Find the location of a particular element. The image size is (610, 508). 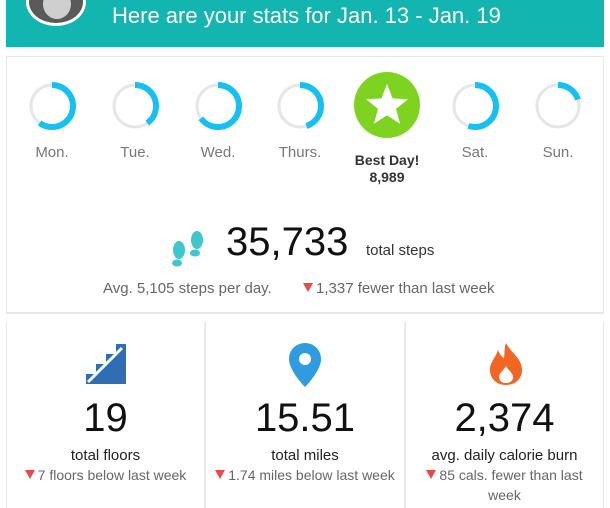

floors-change: 7 floors below last week is located at coordinates (105, 475).